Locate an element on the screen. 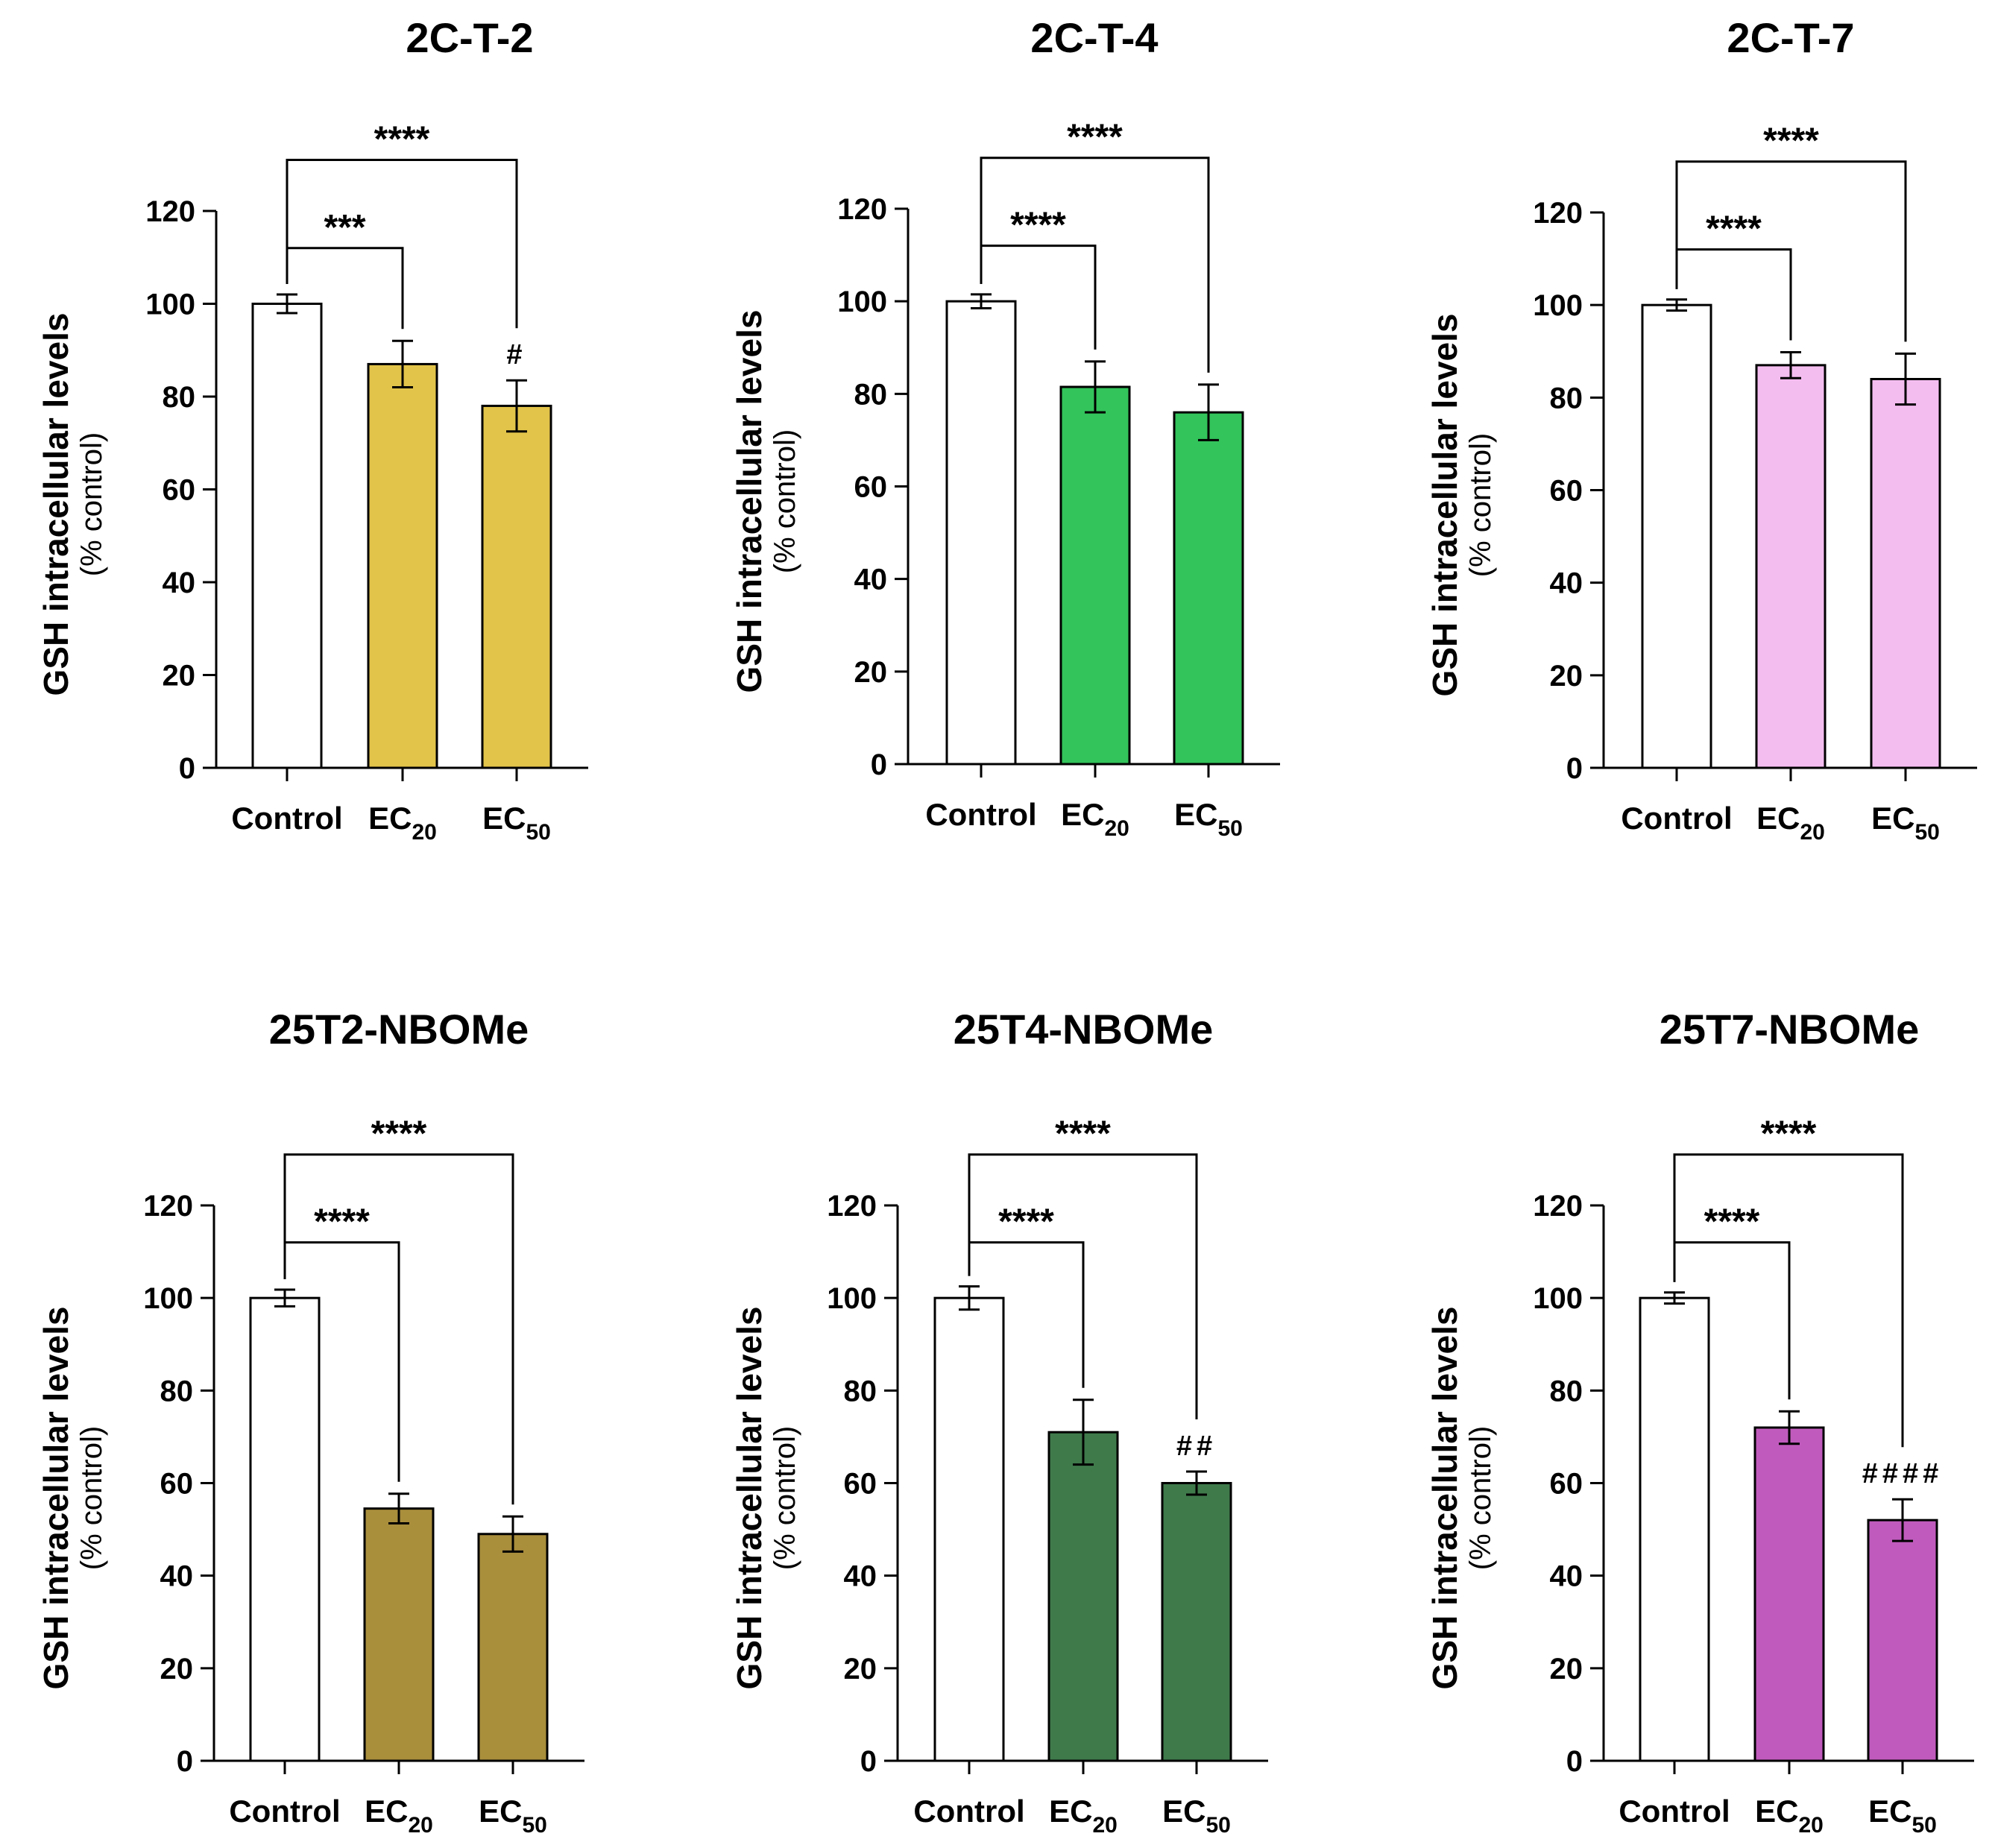  chart-title: 2C-T-4 is located at coordinates (1094, 37).